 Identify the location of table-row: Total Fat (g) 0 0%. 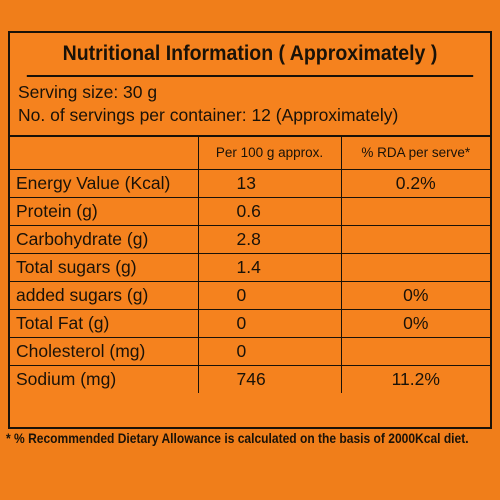
(250, 323).